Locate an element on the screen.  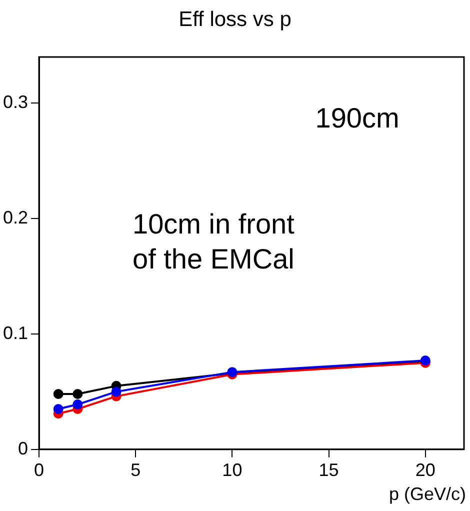
y-tick-label: 0 is located at coordinates (23, 448).